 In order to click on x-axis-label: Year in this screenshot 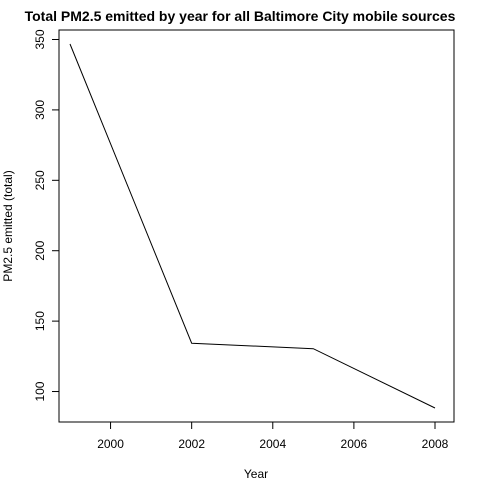, I will do `click(256, 473)`.